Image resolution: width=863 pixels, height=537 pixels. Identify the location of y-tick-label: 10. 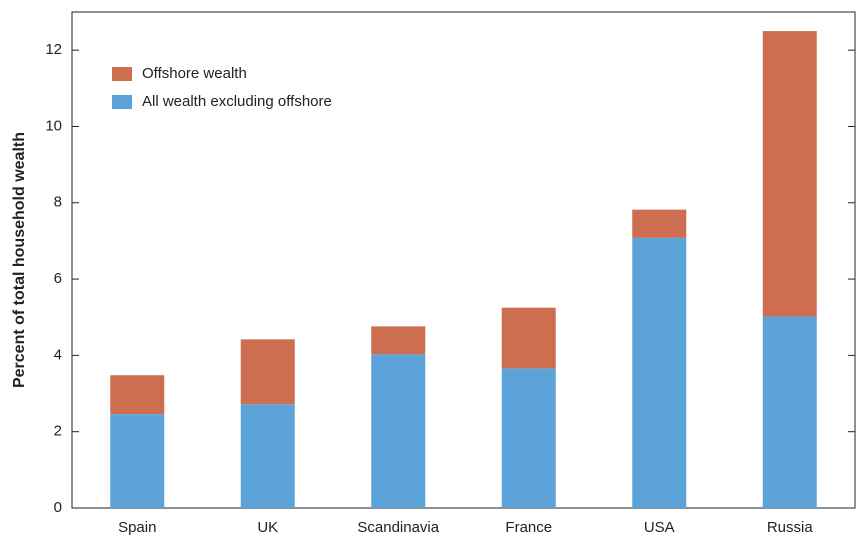
(53, 125).